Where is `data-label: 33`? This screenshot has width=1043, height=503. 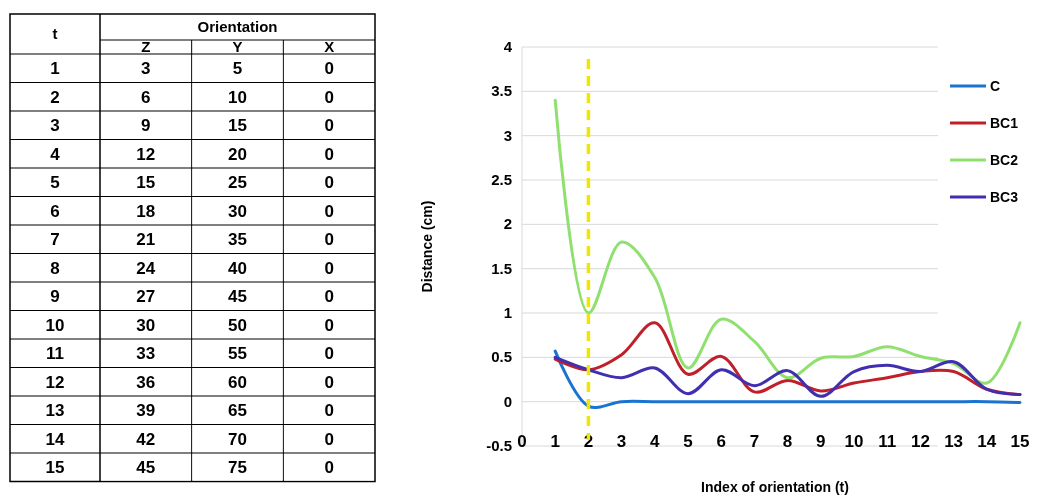
data-label: 33 is located at coordinates (146, 354).